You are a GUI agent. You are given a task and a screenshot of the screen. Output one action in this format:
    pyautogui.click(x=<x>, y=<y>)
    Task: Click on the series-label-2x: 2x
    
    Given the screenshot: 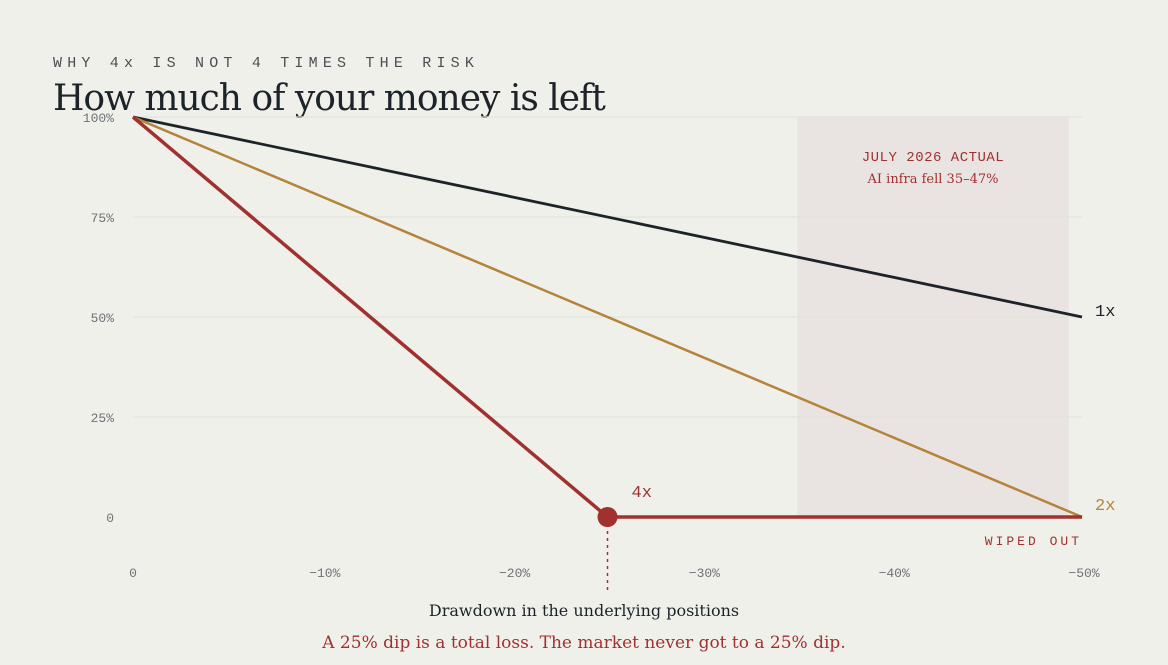 What is the action you would take?
    pyautogui.click(x=1105, y=506)
    